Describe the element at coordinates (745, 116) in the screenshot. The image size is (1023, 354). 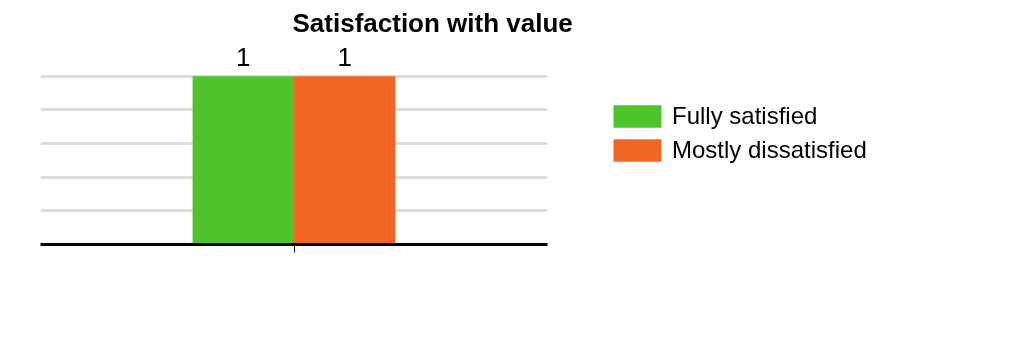
I see `legend-label: Fully satisfied` at that location.